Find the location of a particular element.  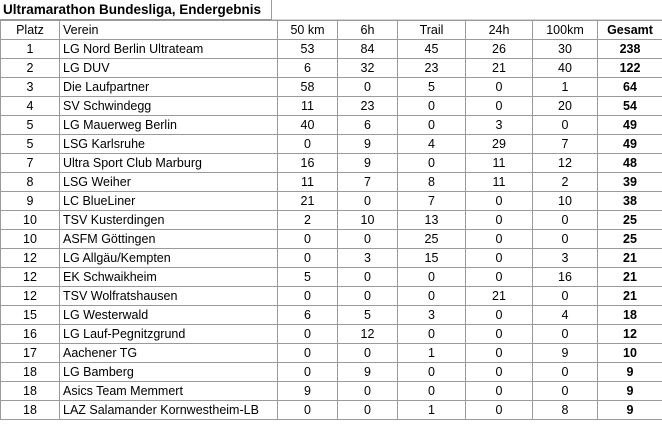

gesamt-cell: 12 is located at coordinates (629, 334).